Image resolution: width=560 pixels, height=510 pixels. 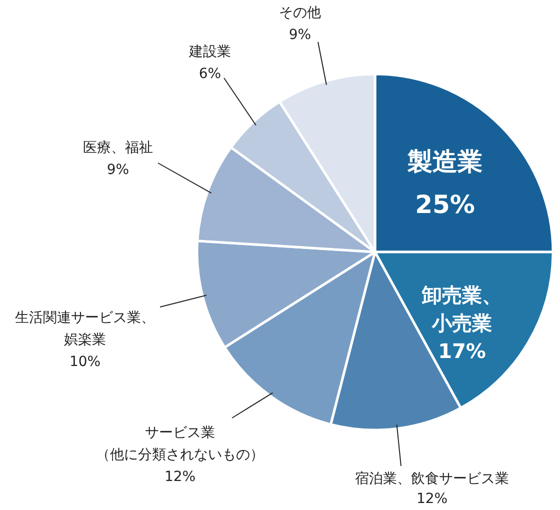 What do you see at coordinates (461, 309) in the screenshot?
I see `slice-label: 卸売業、小売業` at bounding box center [461, 309].